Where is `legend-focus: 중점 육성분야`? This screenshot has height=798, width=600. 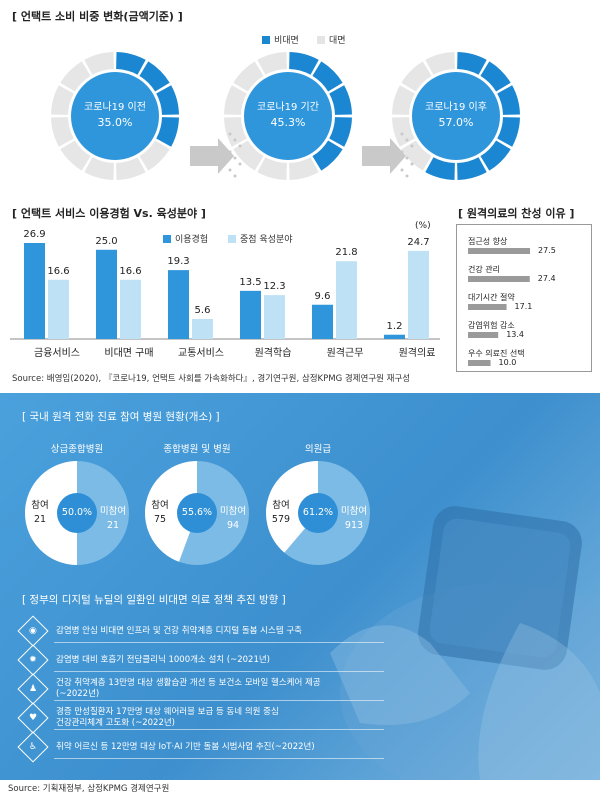 legend-focus: 중점 육성분야 is located at coordinates (260, 238).